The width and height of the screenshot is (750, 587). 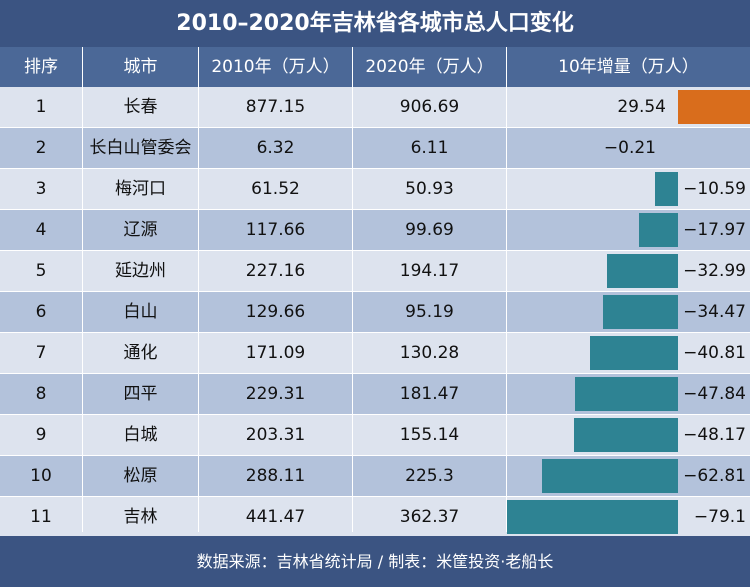 What do you see at coordinates (375, 271) in the screenshot?
I see `table-row: 5 延边州 227.16 194.17 −32.99` at bounding box center [375, 271].